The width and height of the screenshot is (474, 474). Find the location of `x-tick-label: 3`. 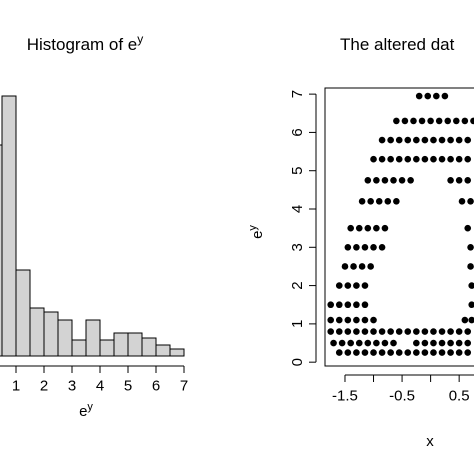

x-tick-label: 3 is located at coordinates (72, 385).